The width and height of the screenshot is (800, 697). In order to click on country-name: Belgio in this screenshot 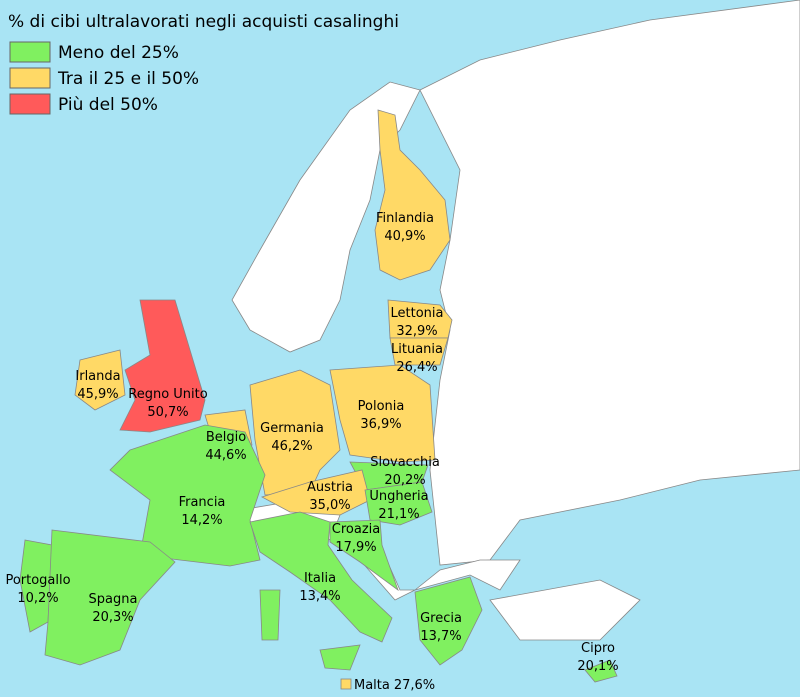, I will do `click(226, 437)`.